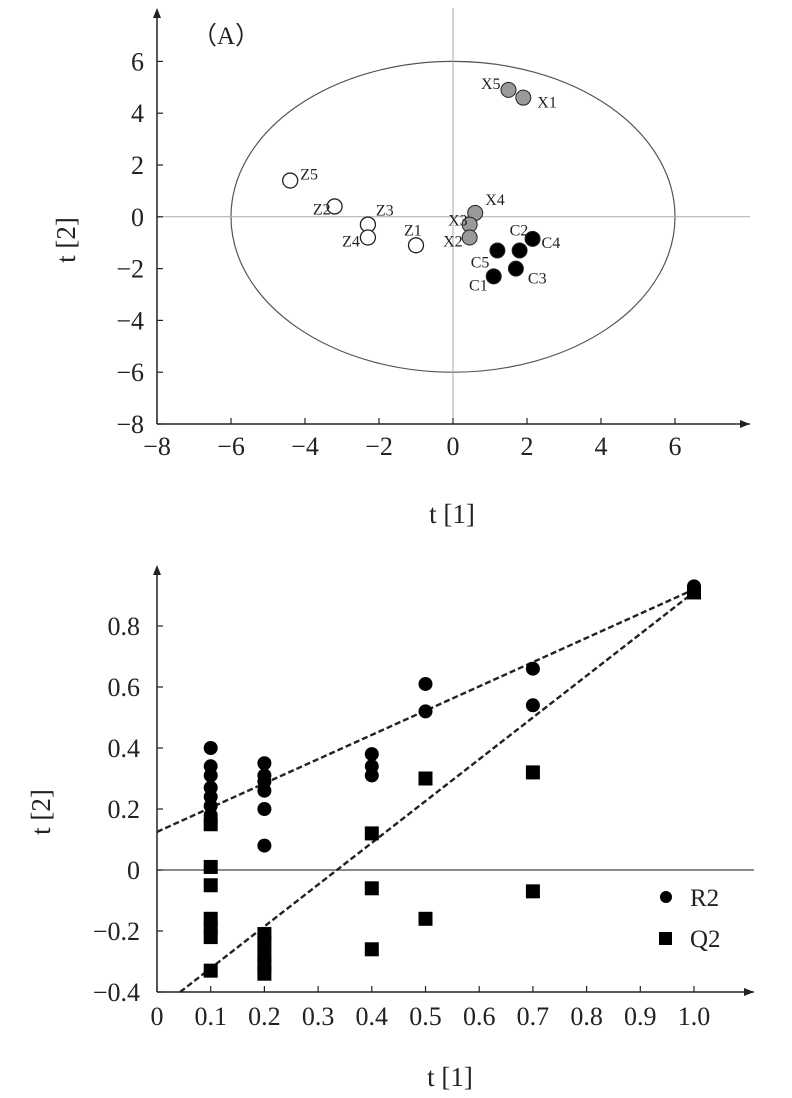 The height and width of the screenshot is (1098, 792). I want to click on y-tick-label: 4, so click(137, 113).